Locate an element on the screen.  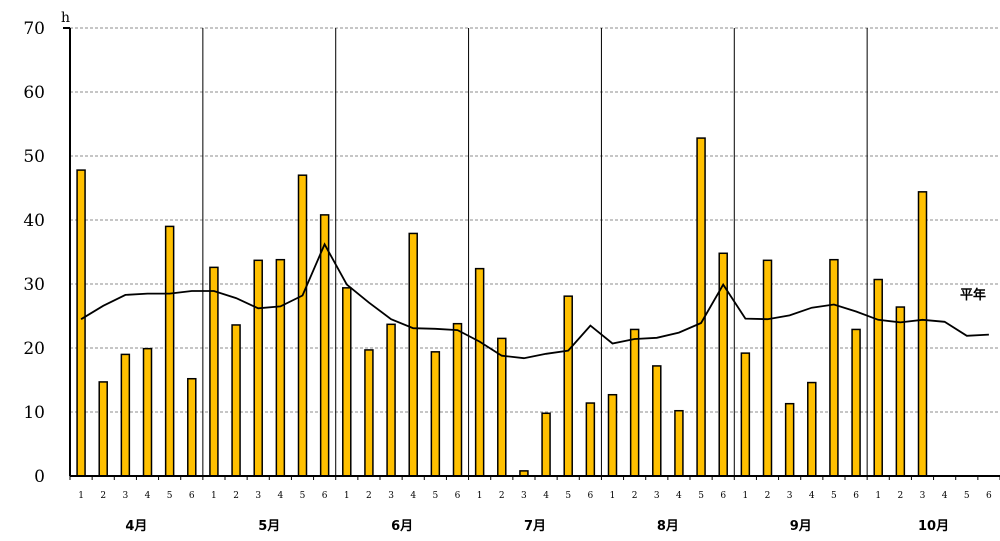
y-tick-label: 20 is located at coordinates (34, 349).